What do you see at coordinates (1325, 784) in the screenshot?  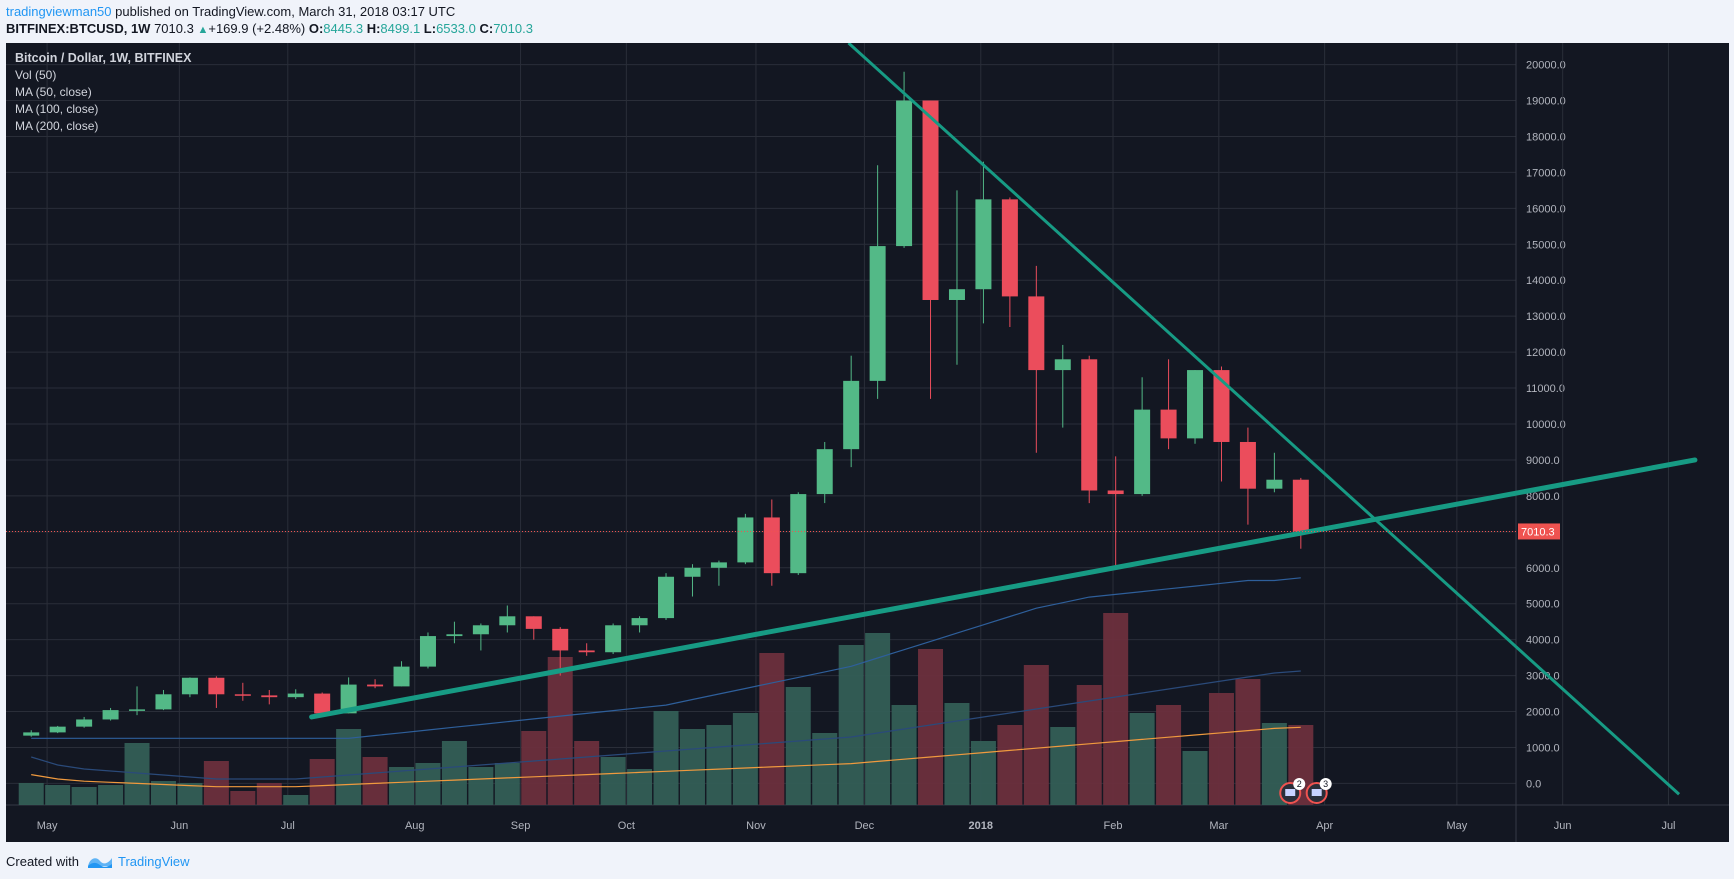 I see `flag-count: 3` at bounding box center [1325, 784].